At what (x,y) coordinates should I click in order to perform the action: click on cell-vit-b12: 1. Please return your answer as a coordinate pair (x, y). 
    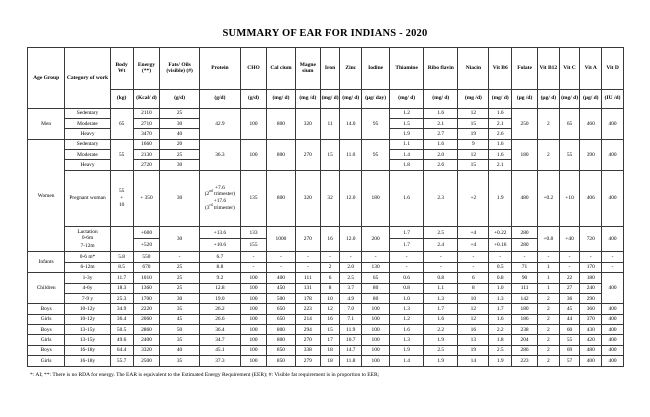
    Looking at the image, I should click on (548, 278).